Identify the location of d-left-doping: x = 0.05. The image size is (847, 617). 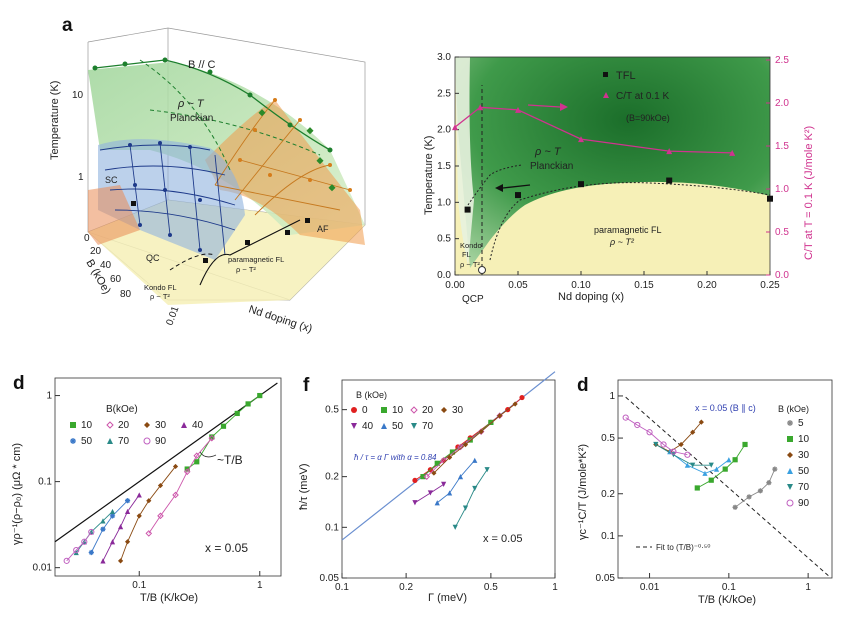
(226, 548).